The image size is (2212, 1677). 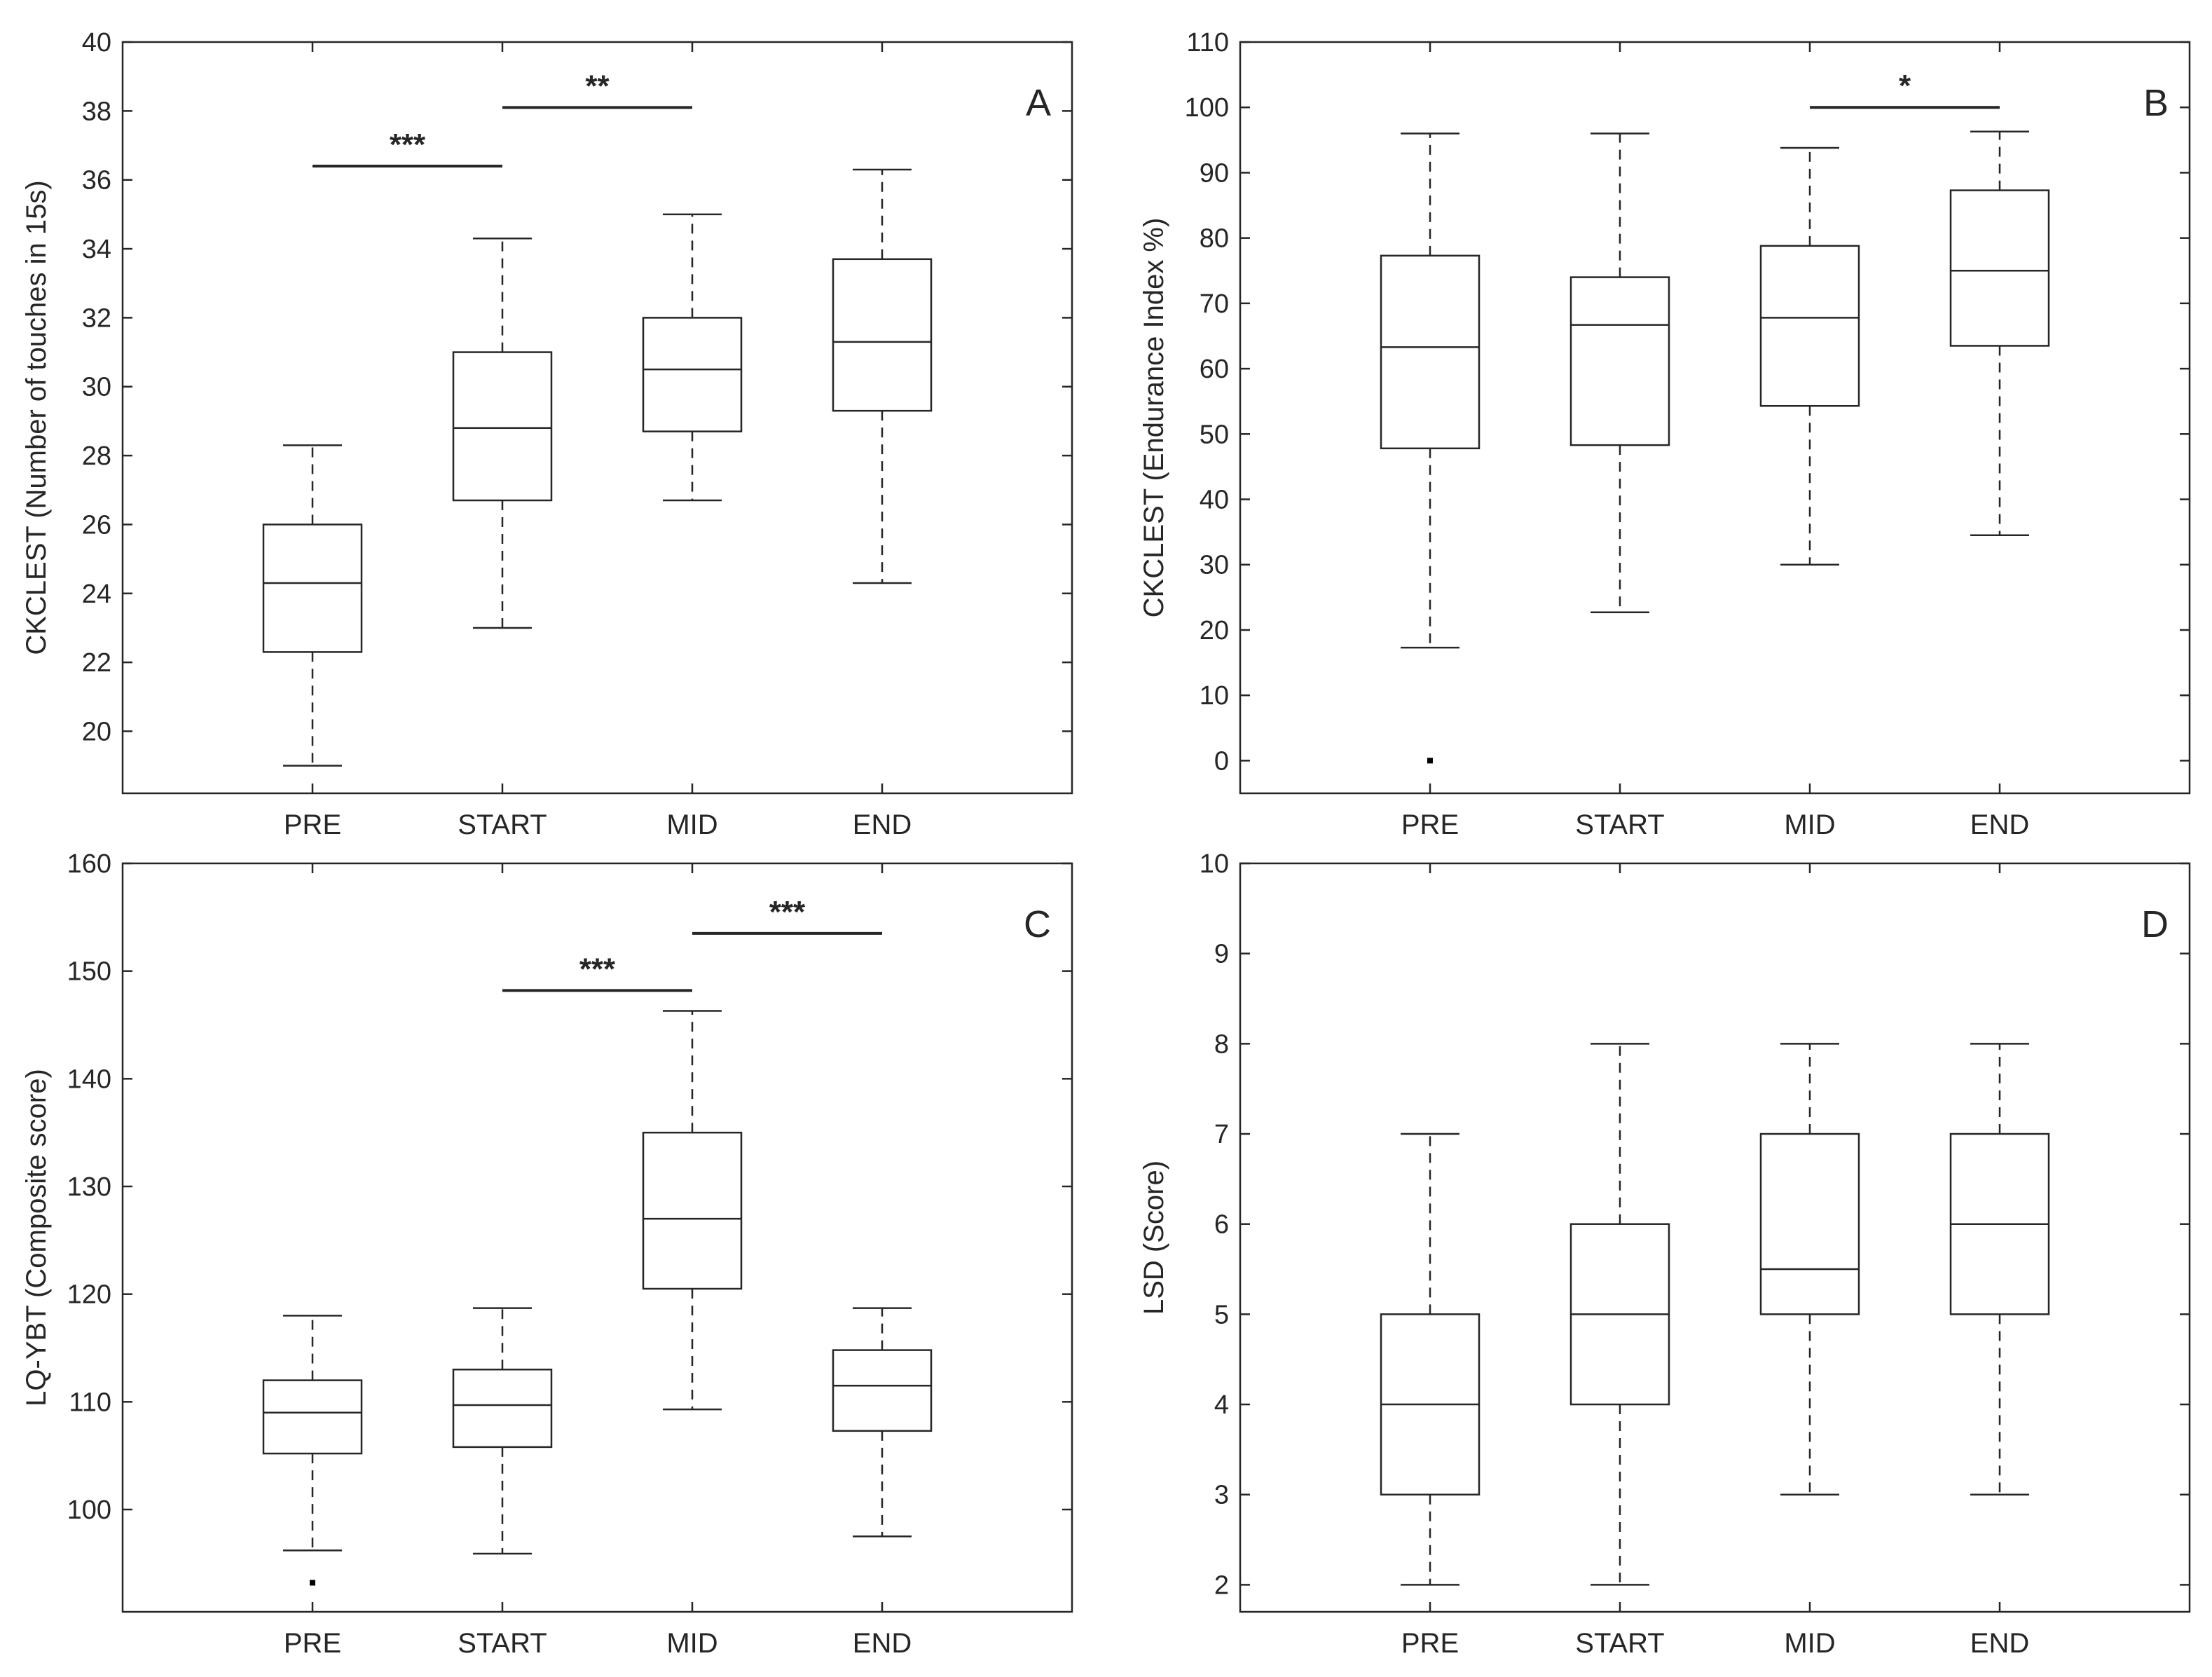 What do you see at coordinates (89, 1295) in the screenshot?
I see `y-tick-label: 120` at bounding box center [89, 1295].